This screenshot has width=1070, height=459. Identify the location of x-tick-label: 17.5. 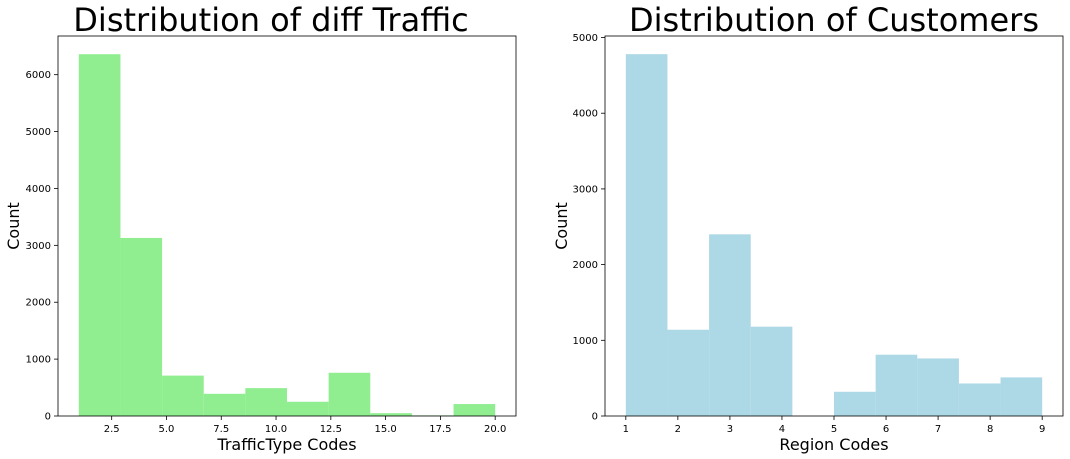
(440, 429).